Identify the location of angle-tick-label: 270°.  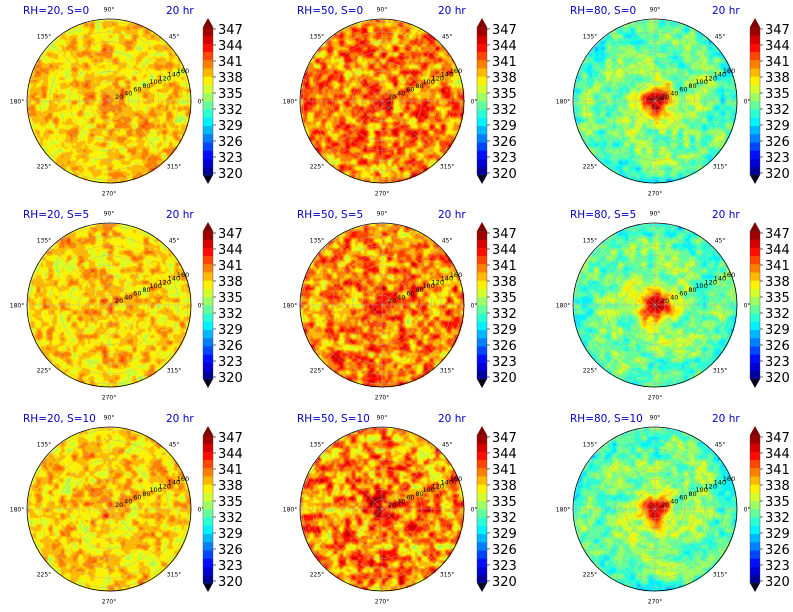
(655, 194).